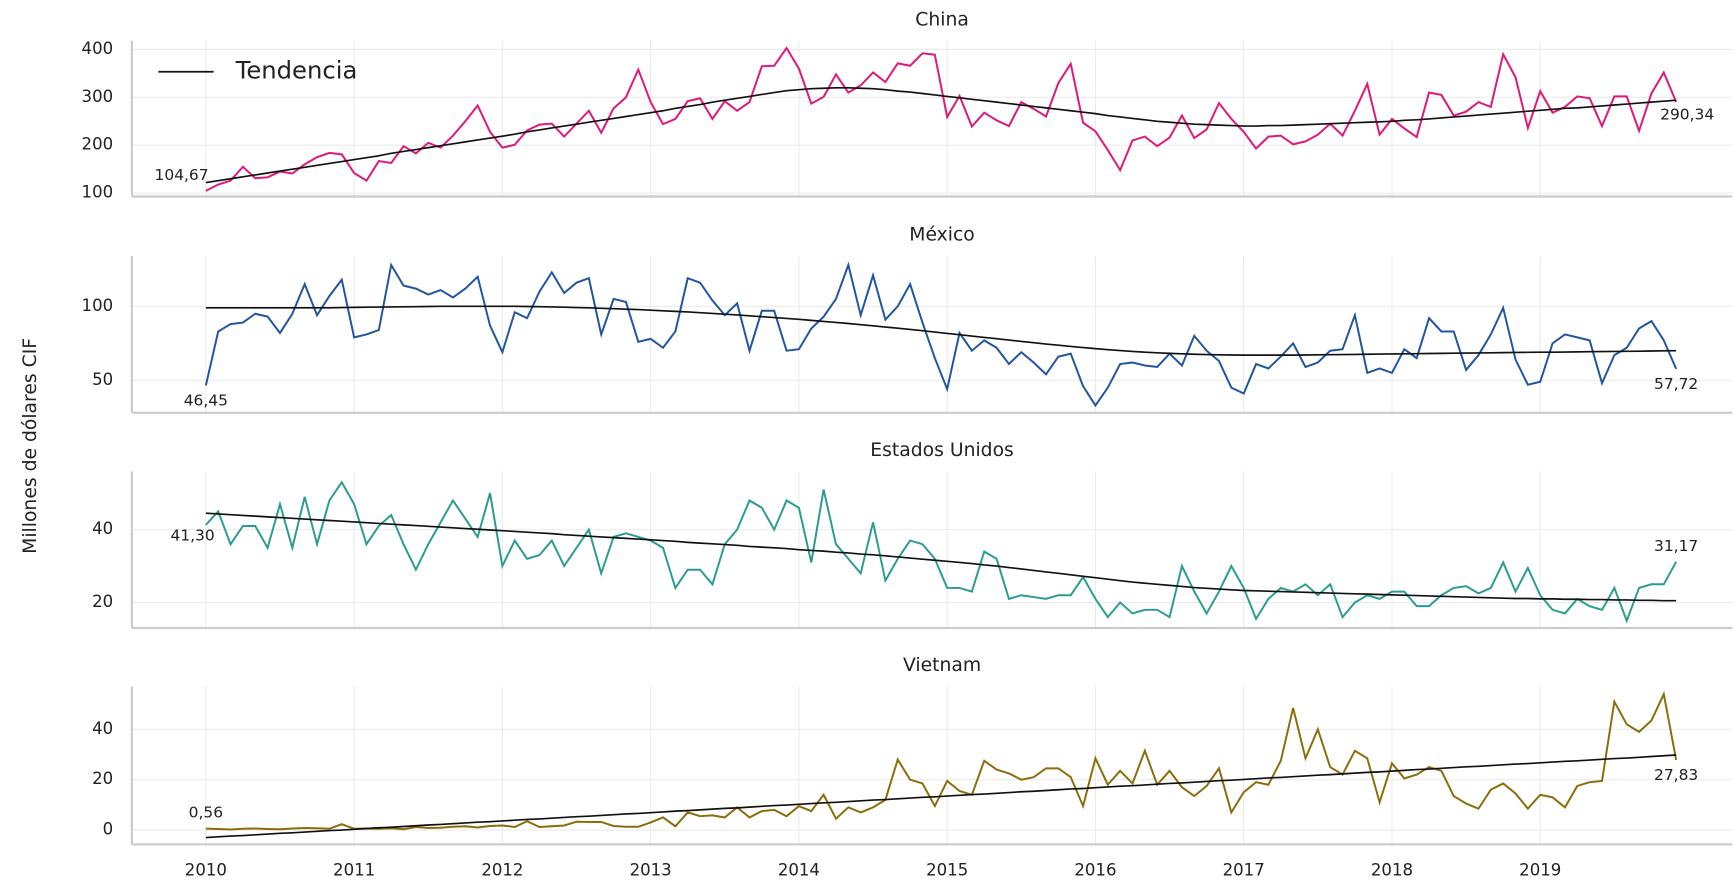 The image size is (1734, 887). Describe the element at coordinates (942, 19) in the screenshot. I see `panel-title: China` at that location.